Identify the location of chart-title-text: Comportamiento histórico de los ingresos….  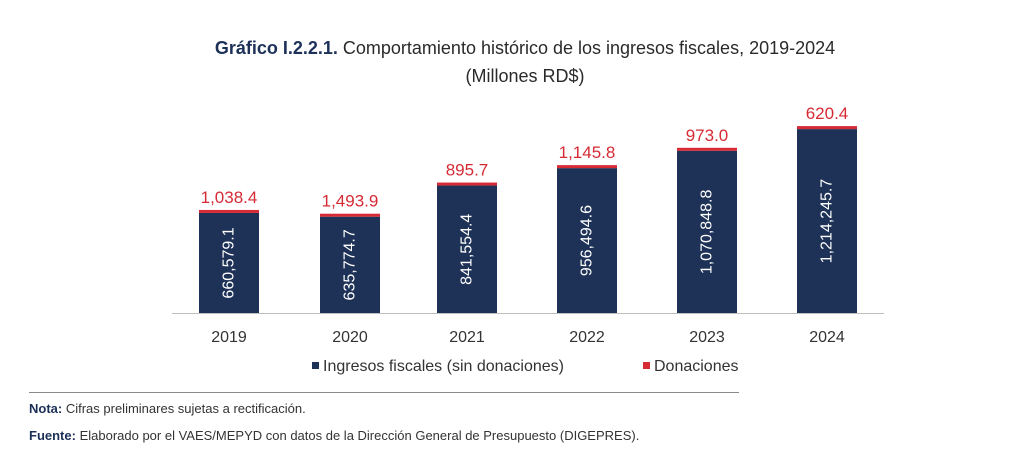
(586, 48).